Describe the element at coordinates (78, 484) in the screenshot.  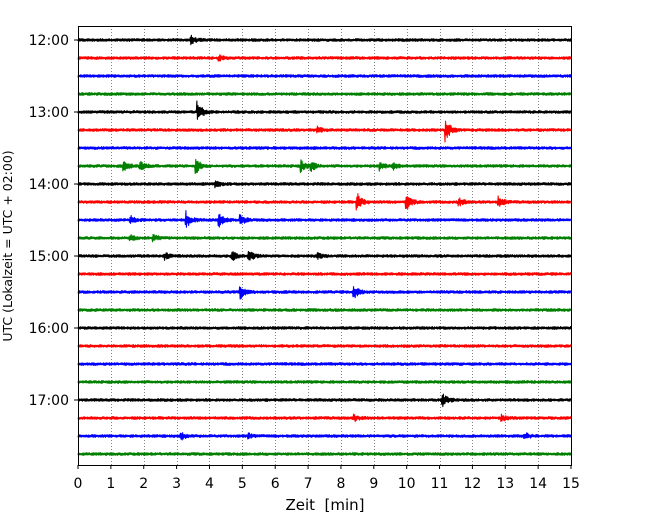
I see `x-tick-label: 0` at that location.